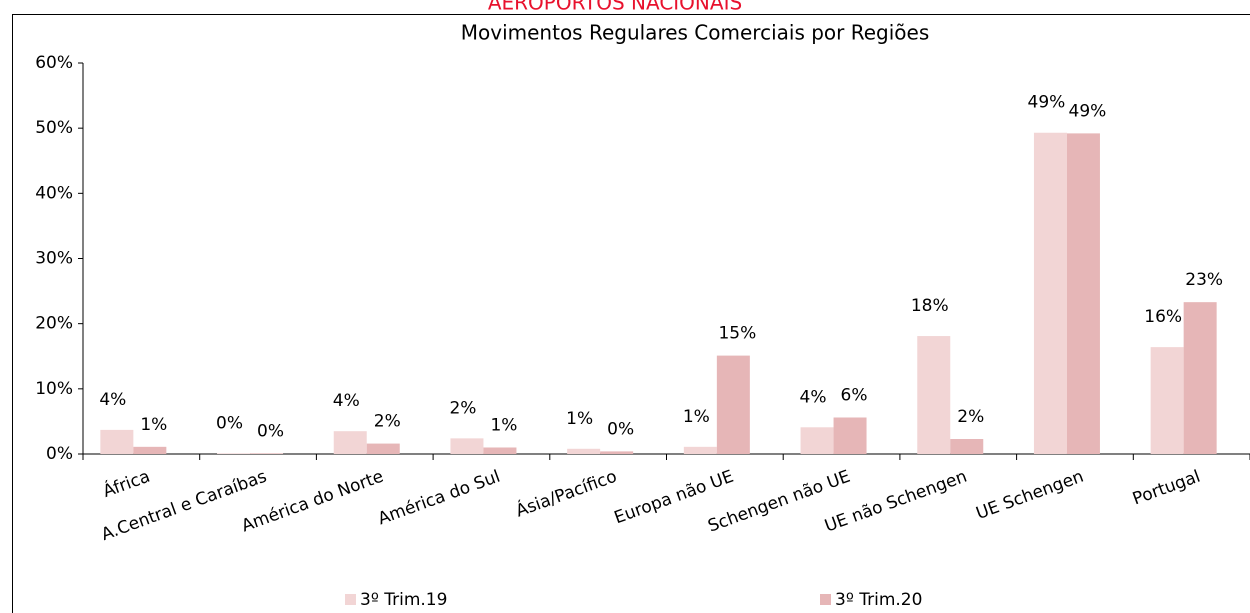 This screenshot has width=1250, height=613. What do you see at coordinates (54, 63) in the screenshot?
I see `y-tick-label: 60%` at bounding box center [54, 63].